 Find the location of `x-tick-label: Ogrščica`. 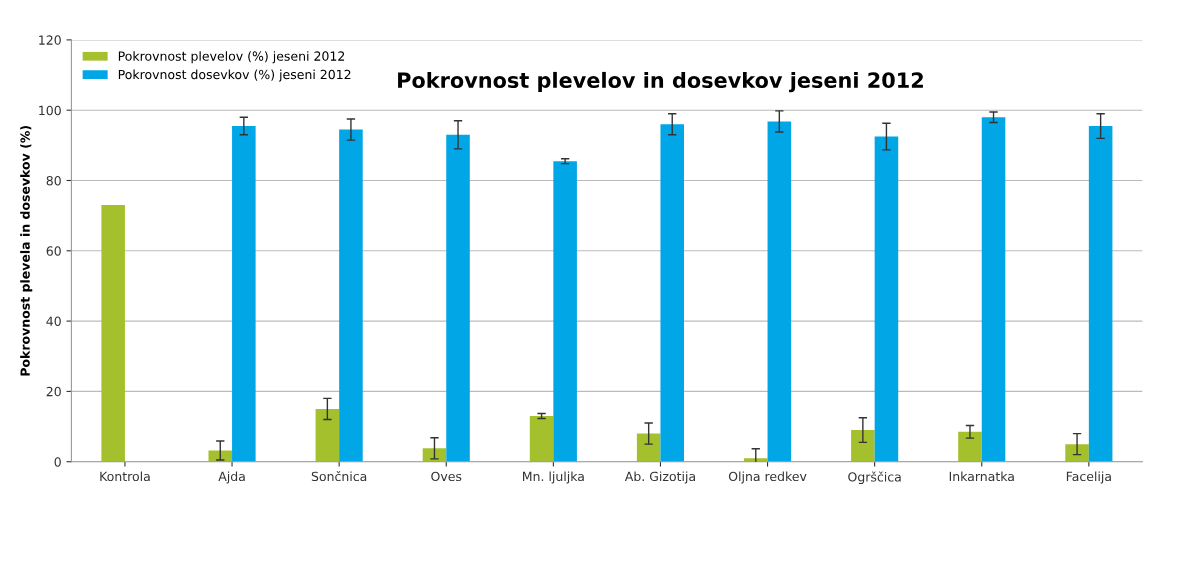

x-tick-label: Ogrščica is located at coordinates (874, 478).